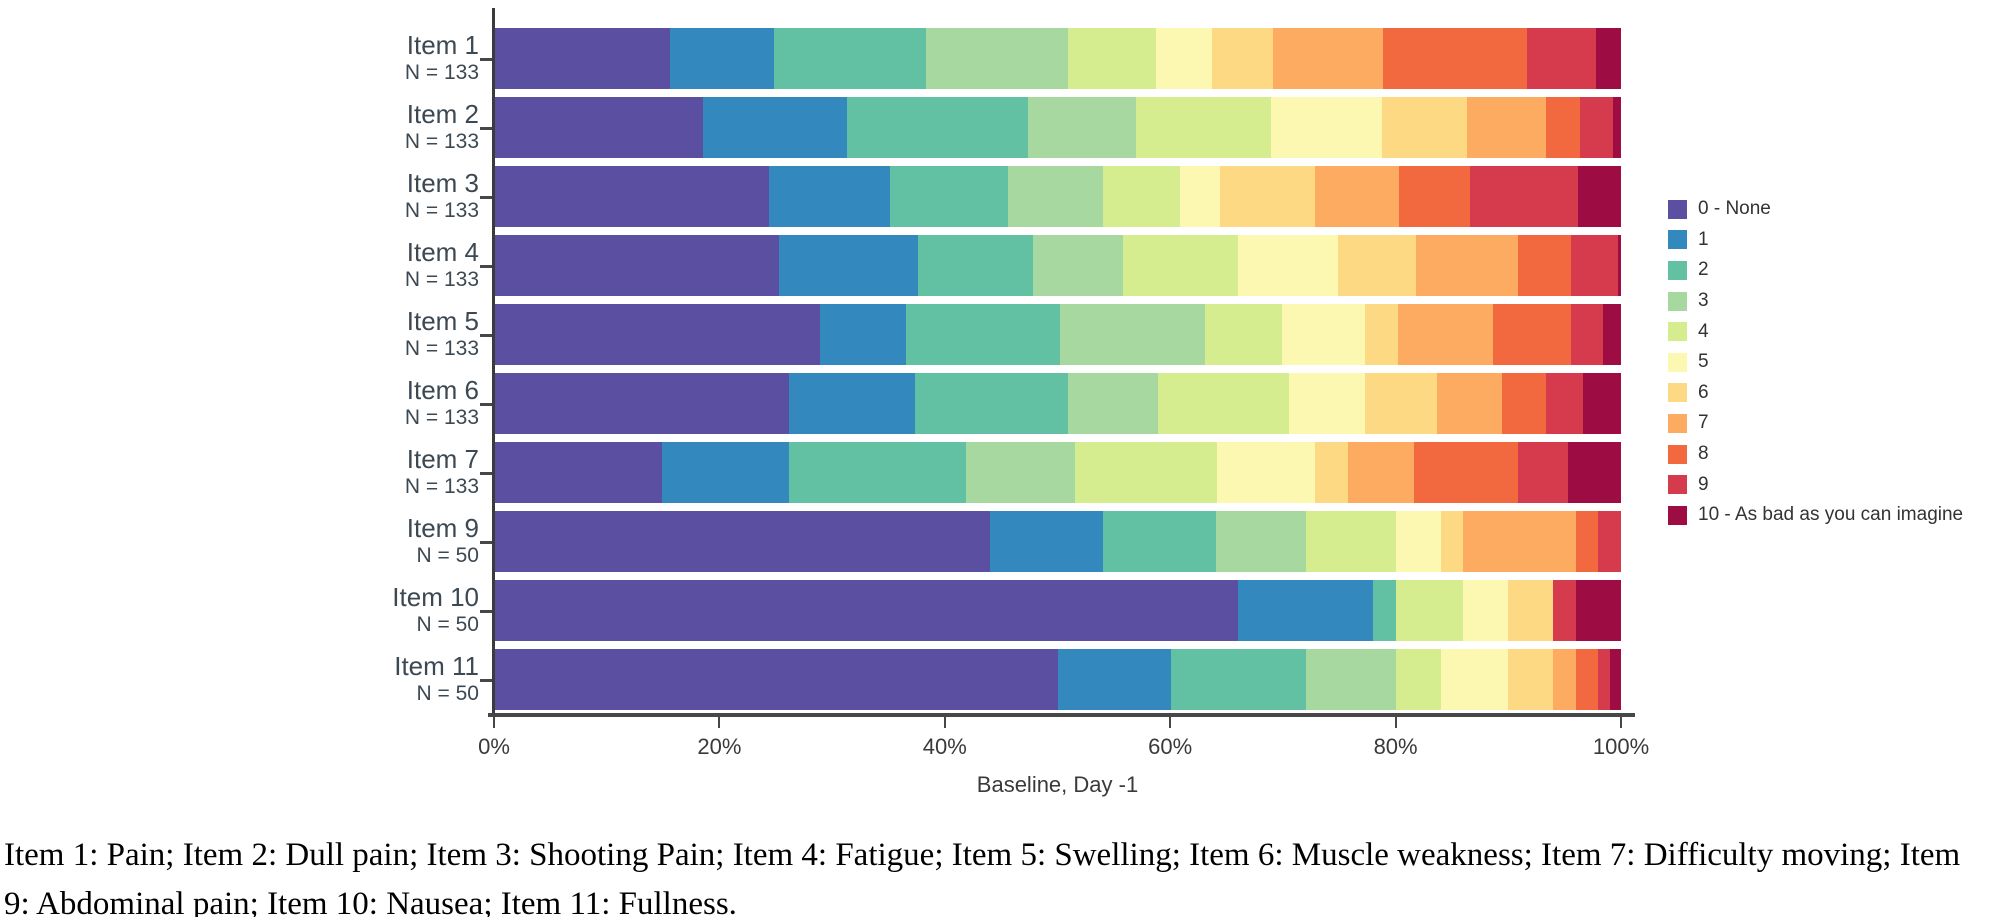  Describe the element at coordinates (239, 614) in the screenshot. I see `row-label: Item 10 N = 50` at that location.